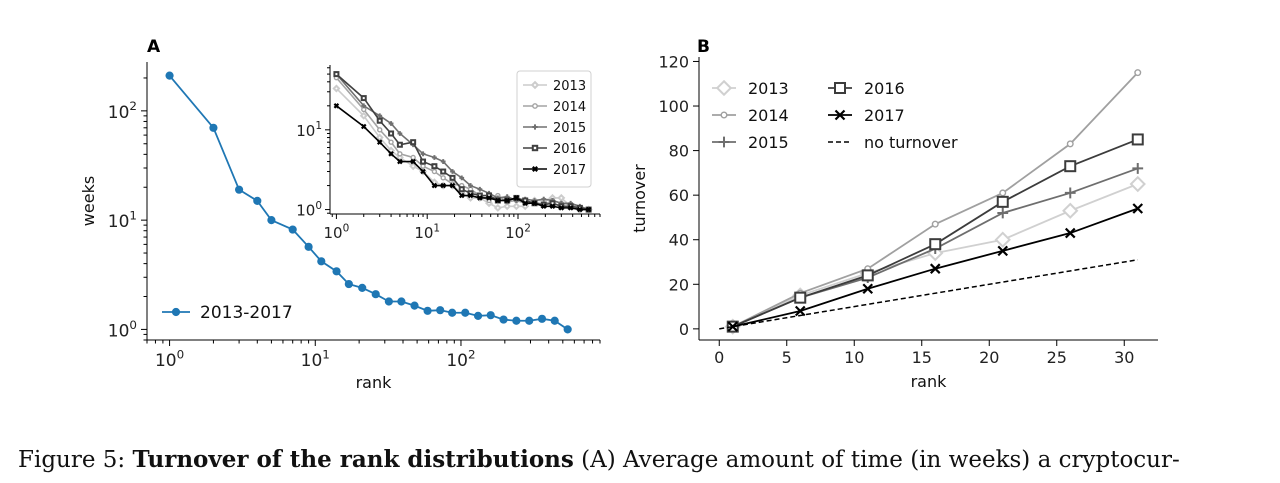 The height and width of the screenshot is (483, 1280). I want to click on panel-b-x-tick-label: 10, so click(854, 357).